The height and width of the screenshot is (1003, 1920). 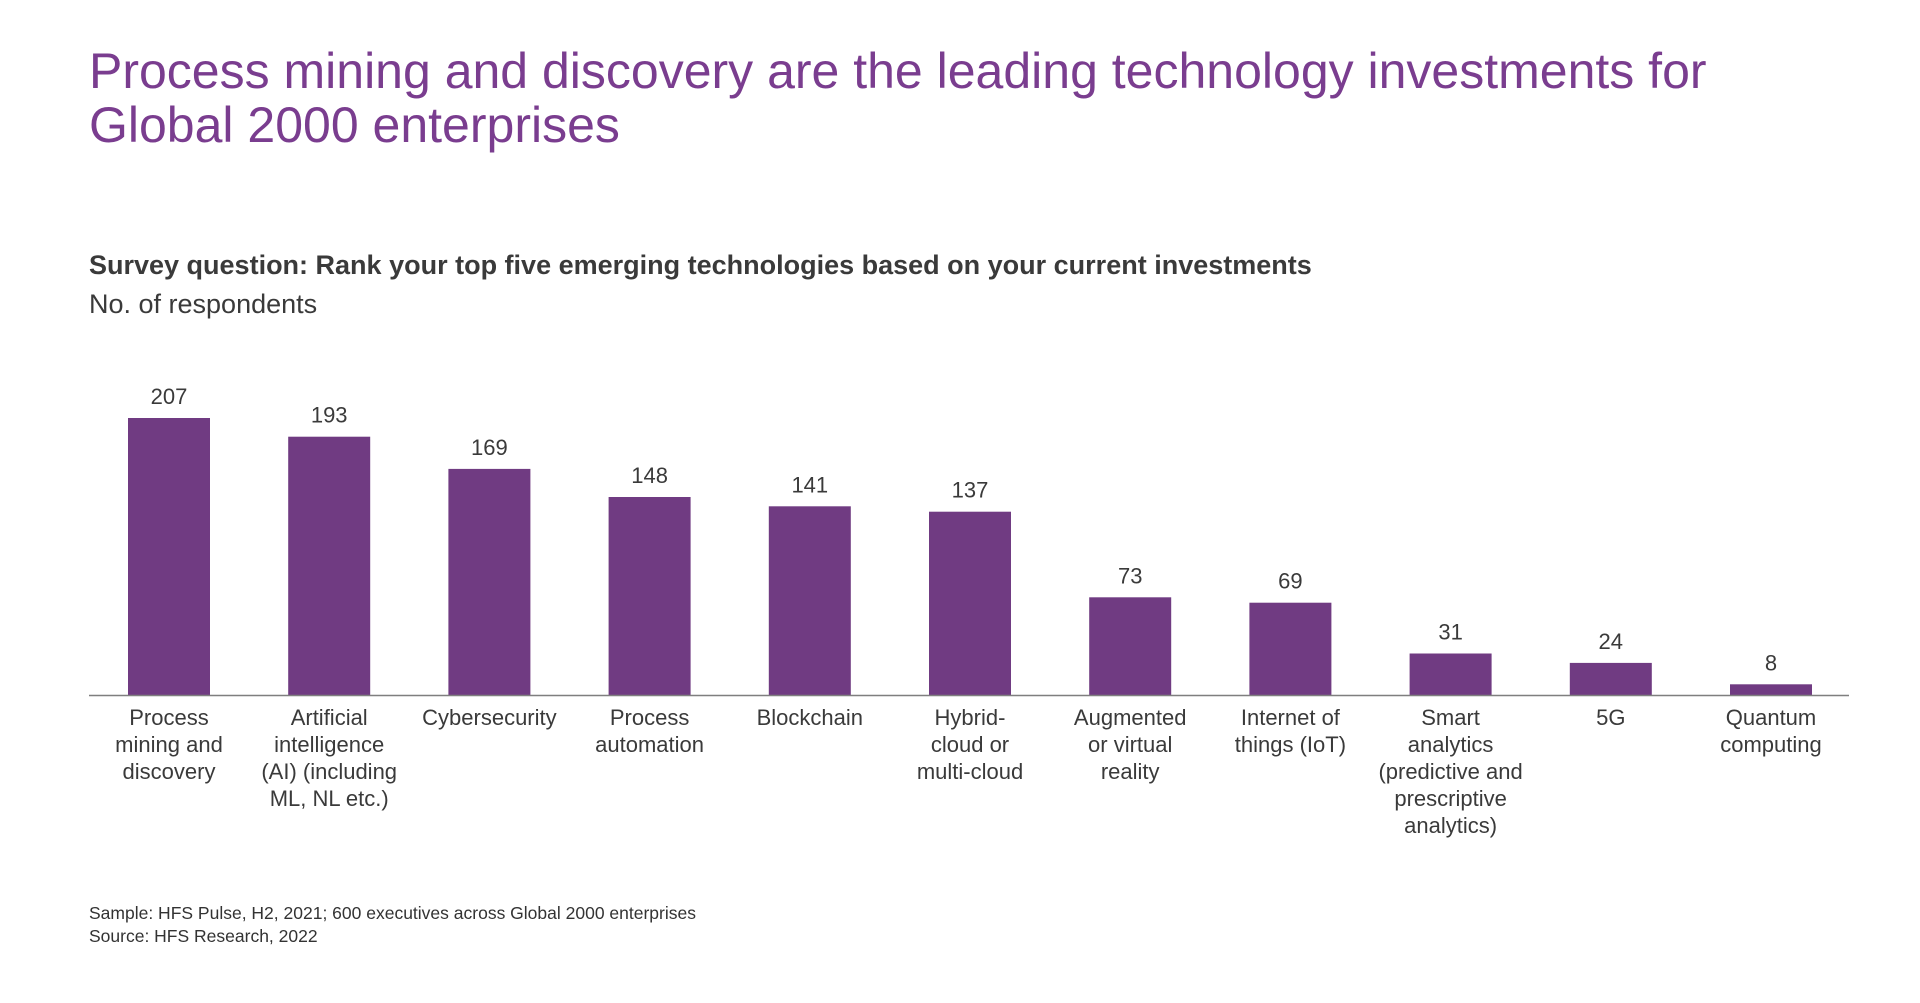 I want to click on footnote-source: Source: HFS Research, 2022, so click(x=203, y=936).